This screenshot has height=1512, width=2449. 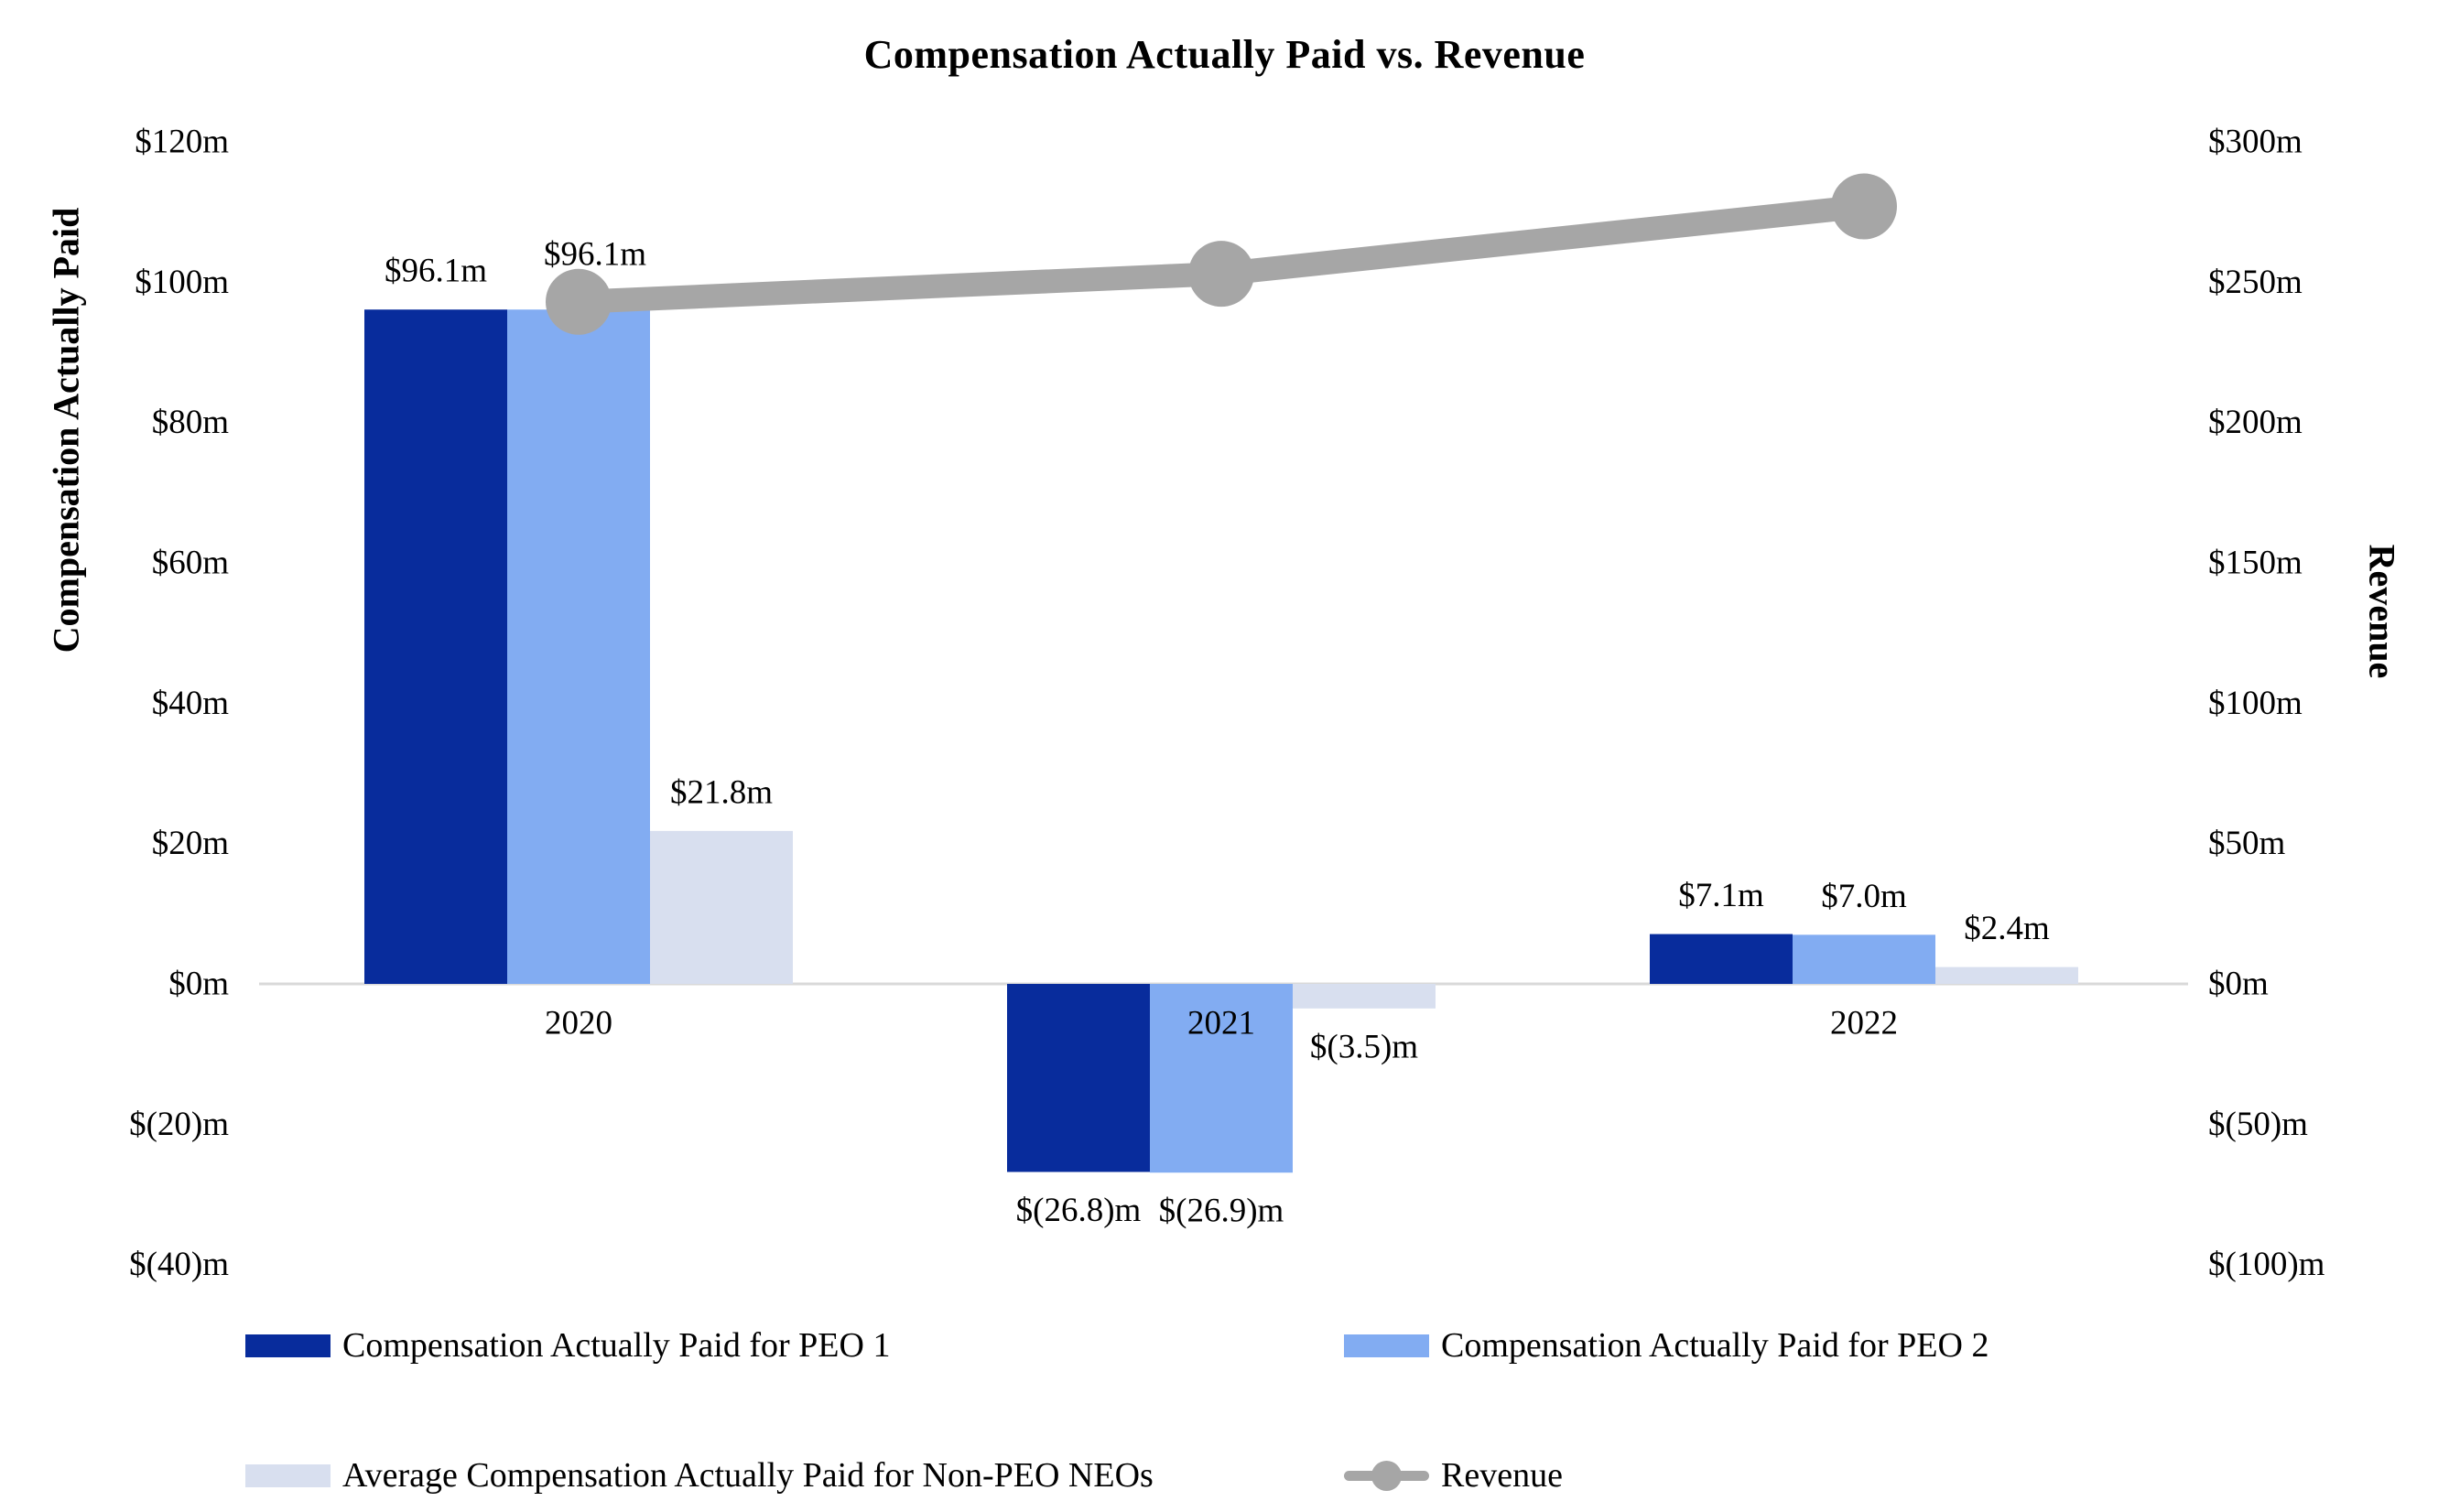 I want to click on right-axis-tick-300: $300m, so click(x=2255, y=141).